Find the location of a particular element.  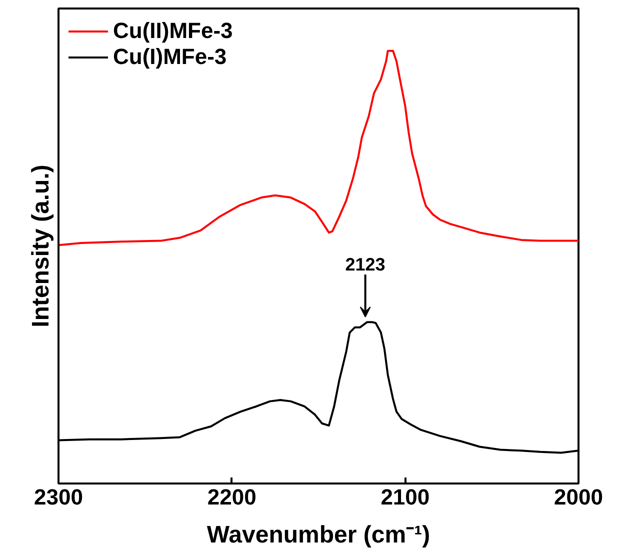

legend-label: Cu(I)MFe-3 is located at coordinates (170, 57).